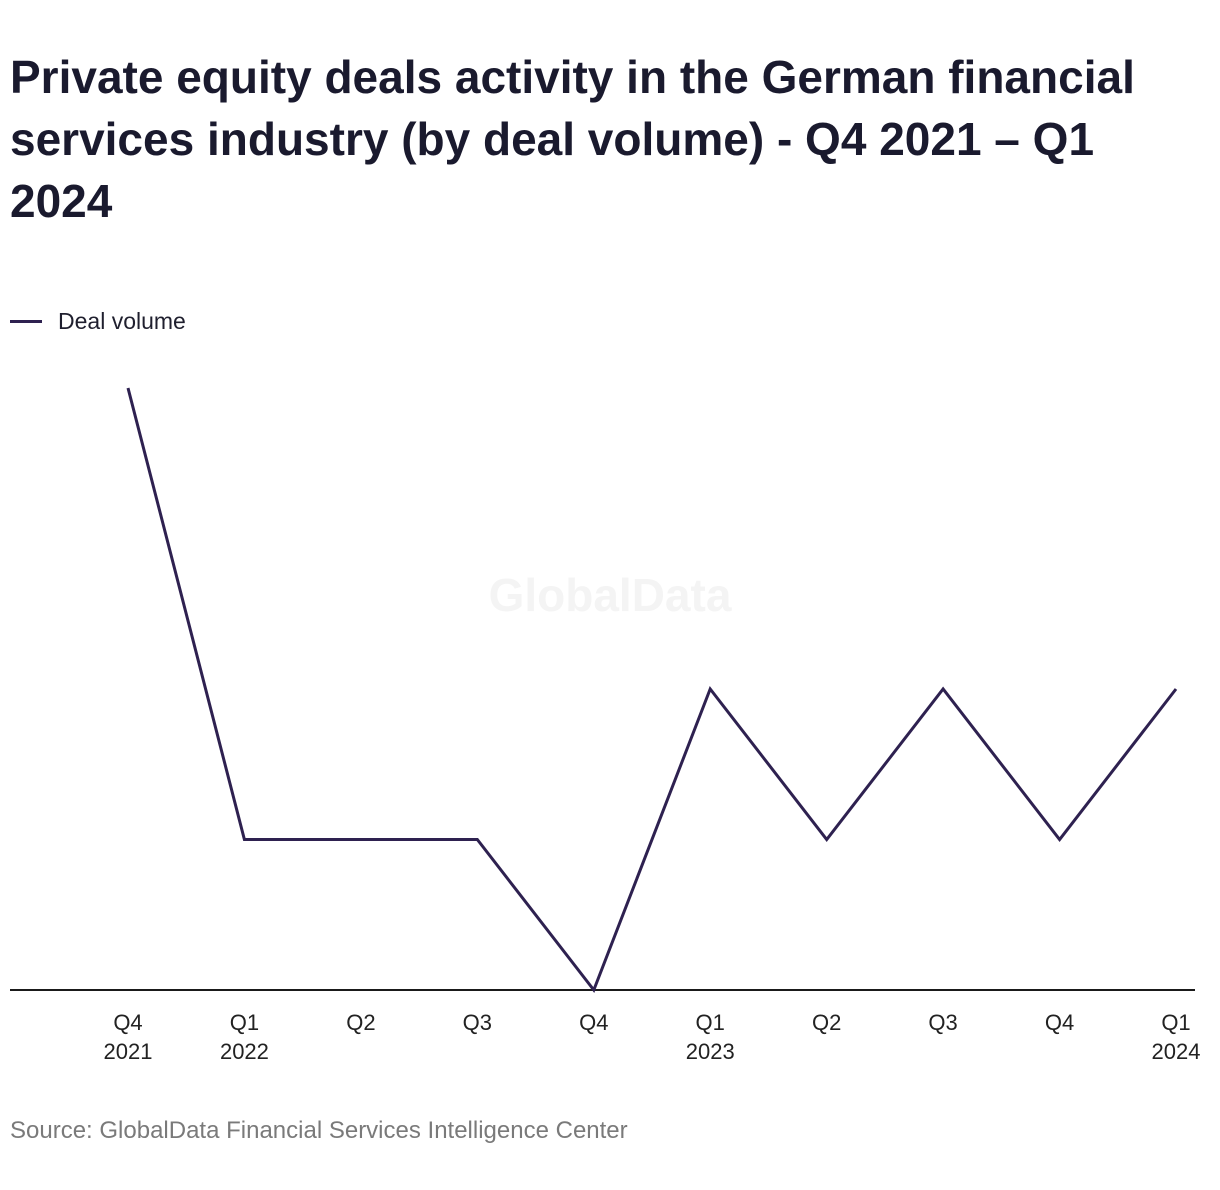 The width and height of the screenshot is (1220, 1190). What do you see at coordinates (710, 1051) in the screenshot?
I see `x-tick-year-label: 2023` at bounding box center [710, 1051].